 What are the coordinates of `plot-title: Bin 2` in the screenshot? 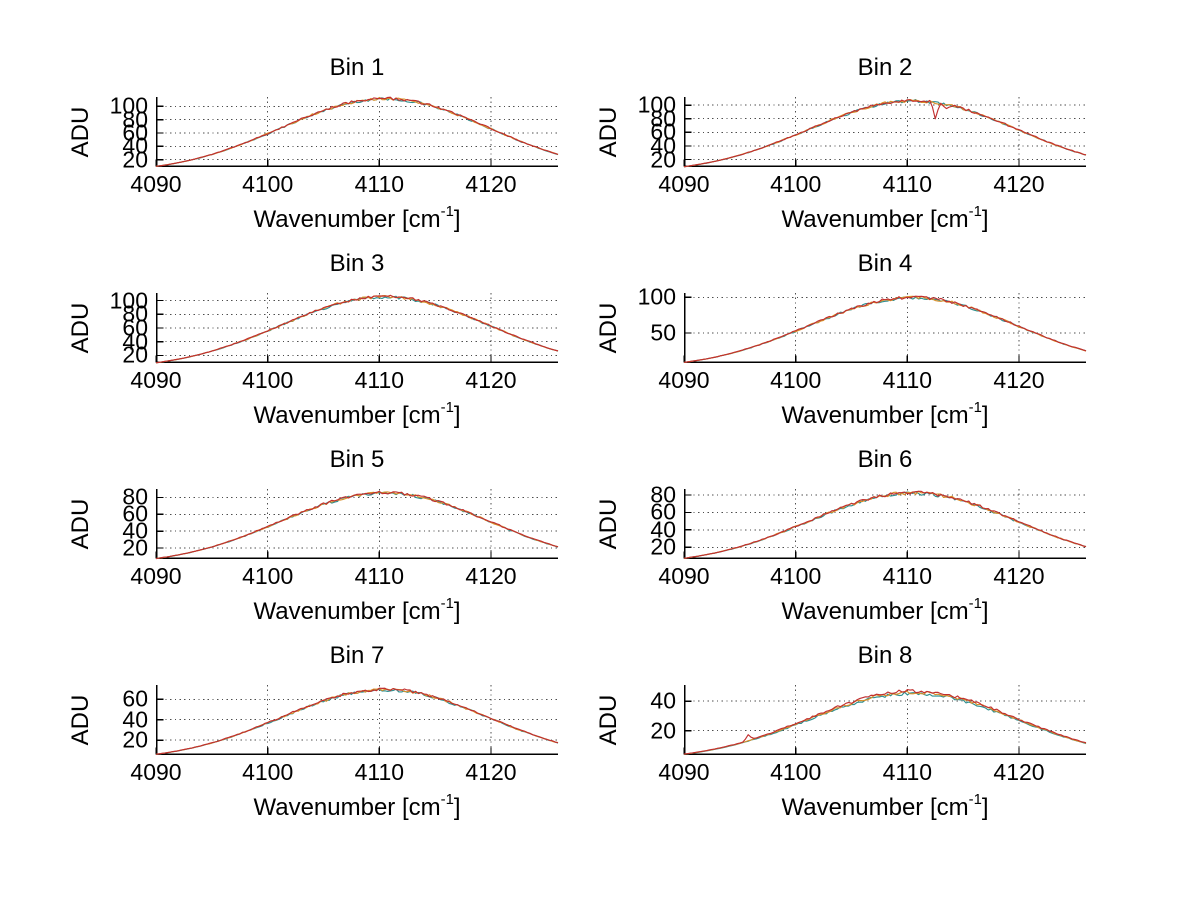 It's located at (885, 67).